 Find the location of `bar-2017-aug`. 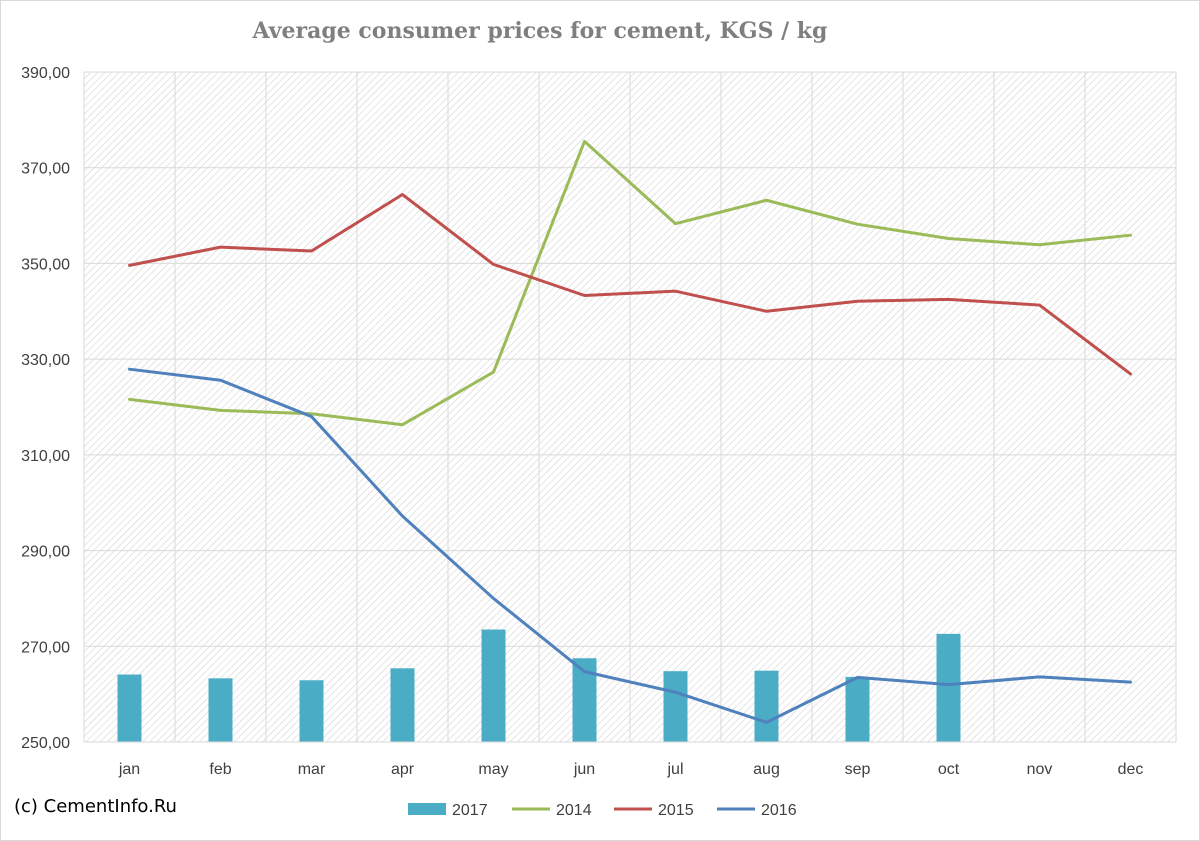

bar-2017-aug is located at coordinates (766, 706).